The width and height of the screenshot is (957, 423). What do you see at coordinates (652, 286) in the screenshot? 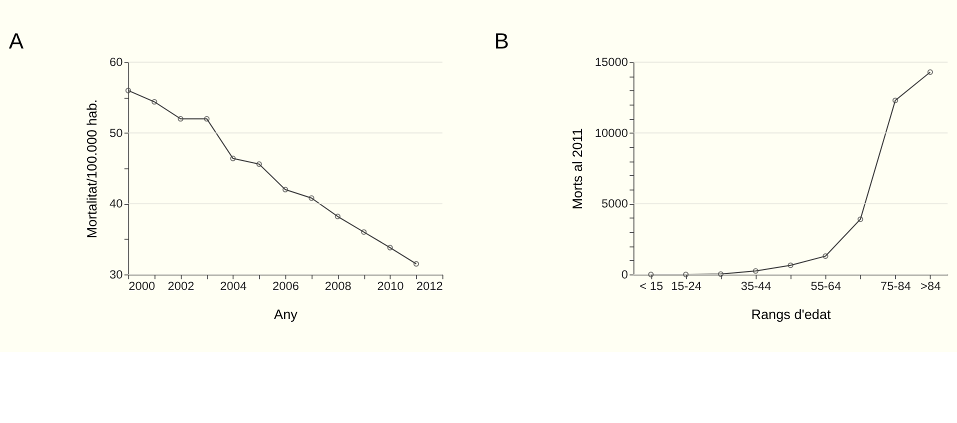
I see `x-tick-label: < 15` at bounding box center [652, 286].